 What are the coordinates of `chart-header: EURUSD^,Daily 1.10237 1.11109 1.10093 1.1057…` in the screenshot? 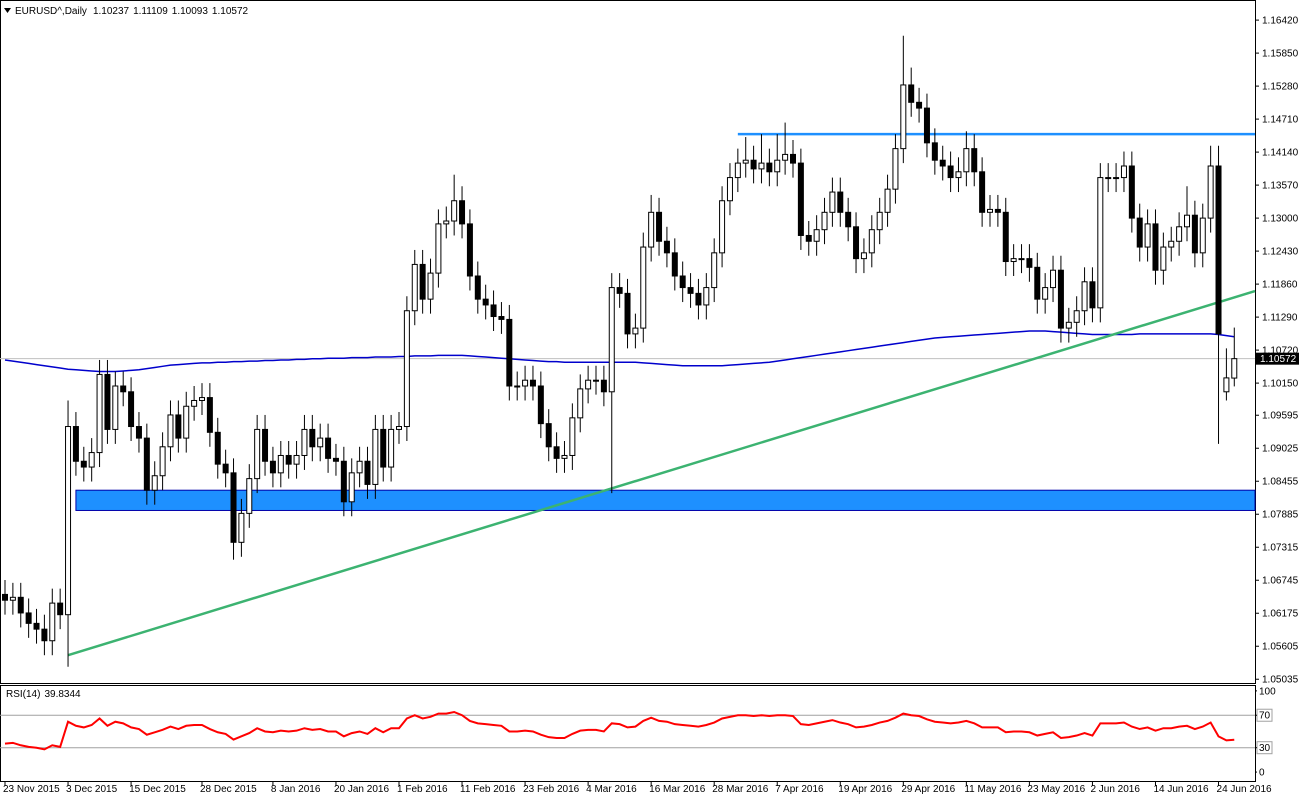 It's located at (132, 11).